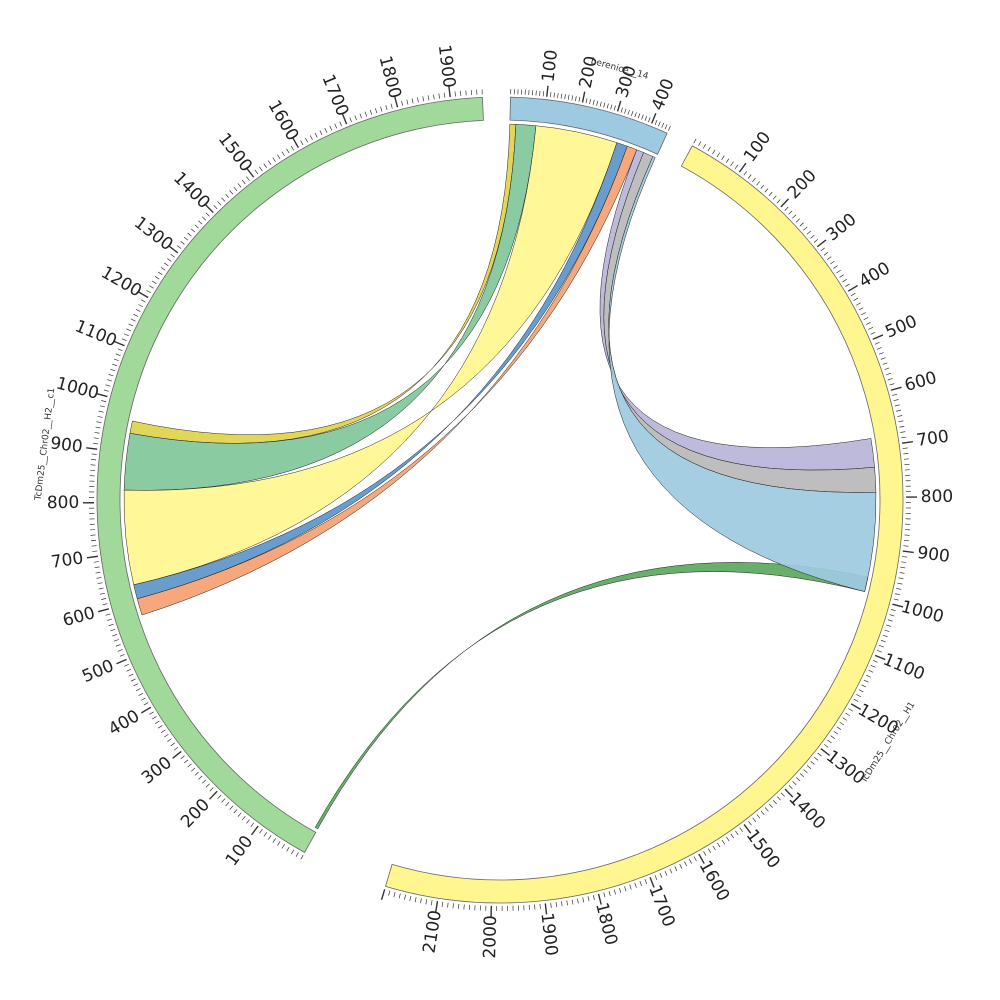  I want to click on tick-label: 200, so click(802, 184).